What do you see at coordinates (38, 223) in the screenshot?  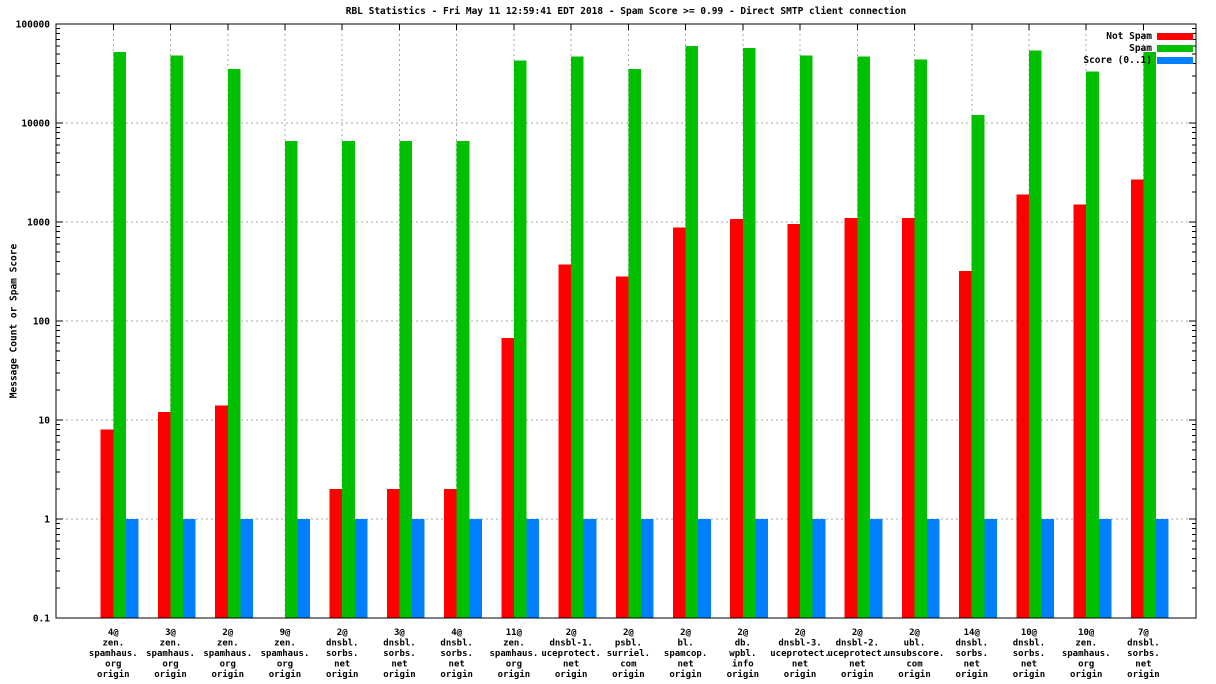 I see `y-tick-label: 1000` at bounding box center [38, 223].